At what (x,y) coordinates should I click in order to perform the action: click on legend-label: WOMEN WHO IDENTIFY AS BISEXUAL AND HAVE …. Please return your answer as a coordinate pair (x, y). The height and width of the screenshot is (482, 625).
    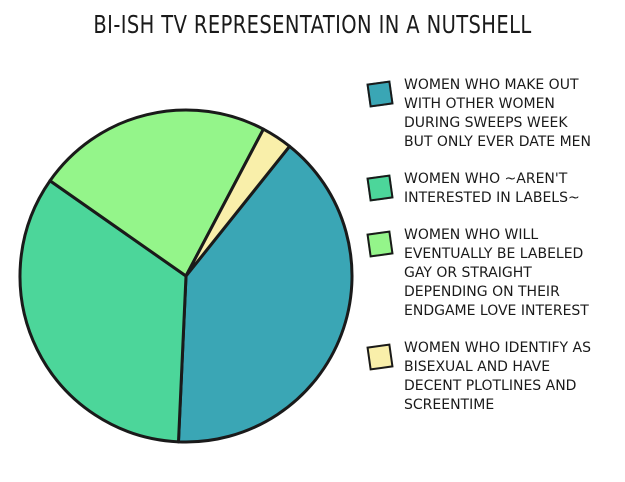
    Looking at the image, I should click on (497, 376).